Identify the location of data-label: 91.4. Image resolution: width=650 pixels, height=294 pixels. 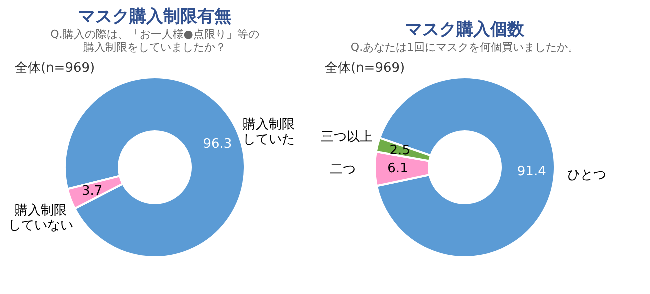
(531, 172).